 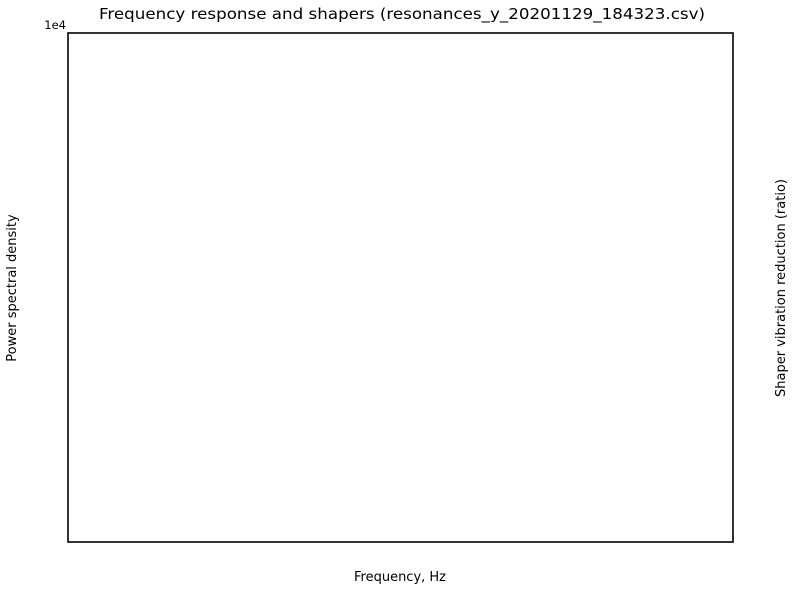 I want to click on x-axis-label: Frequency, Hz, so click(x=400, y=577).